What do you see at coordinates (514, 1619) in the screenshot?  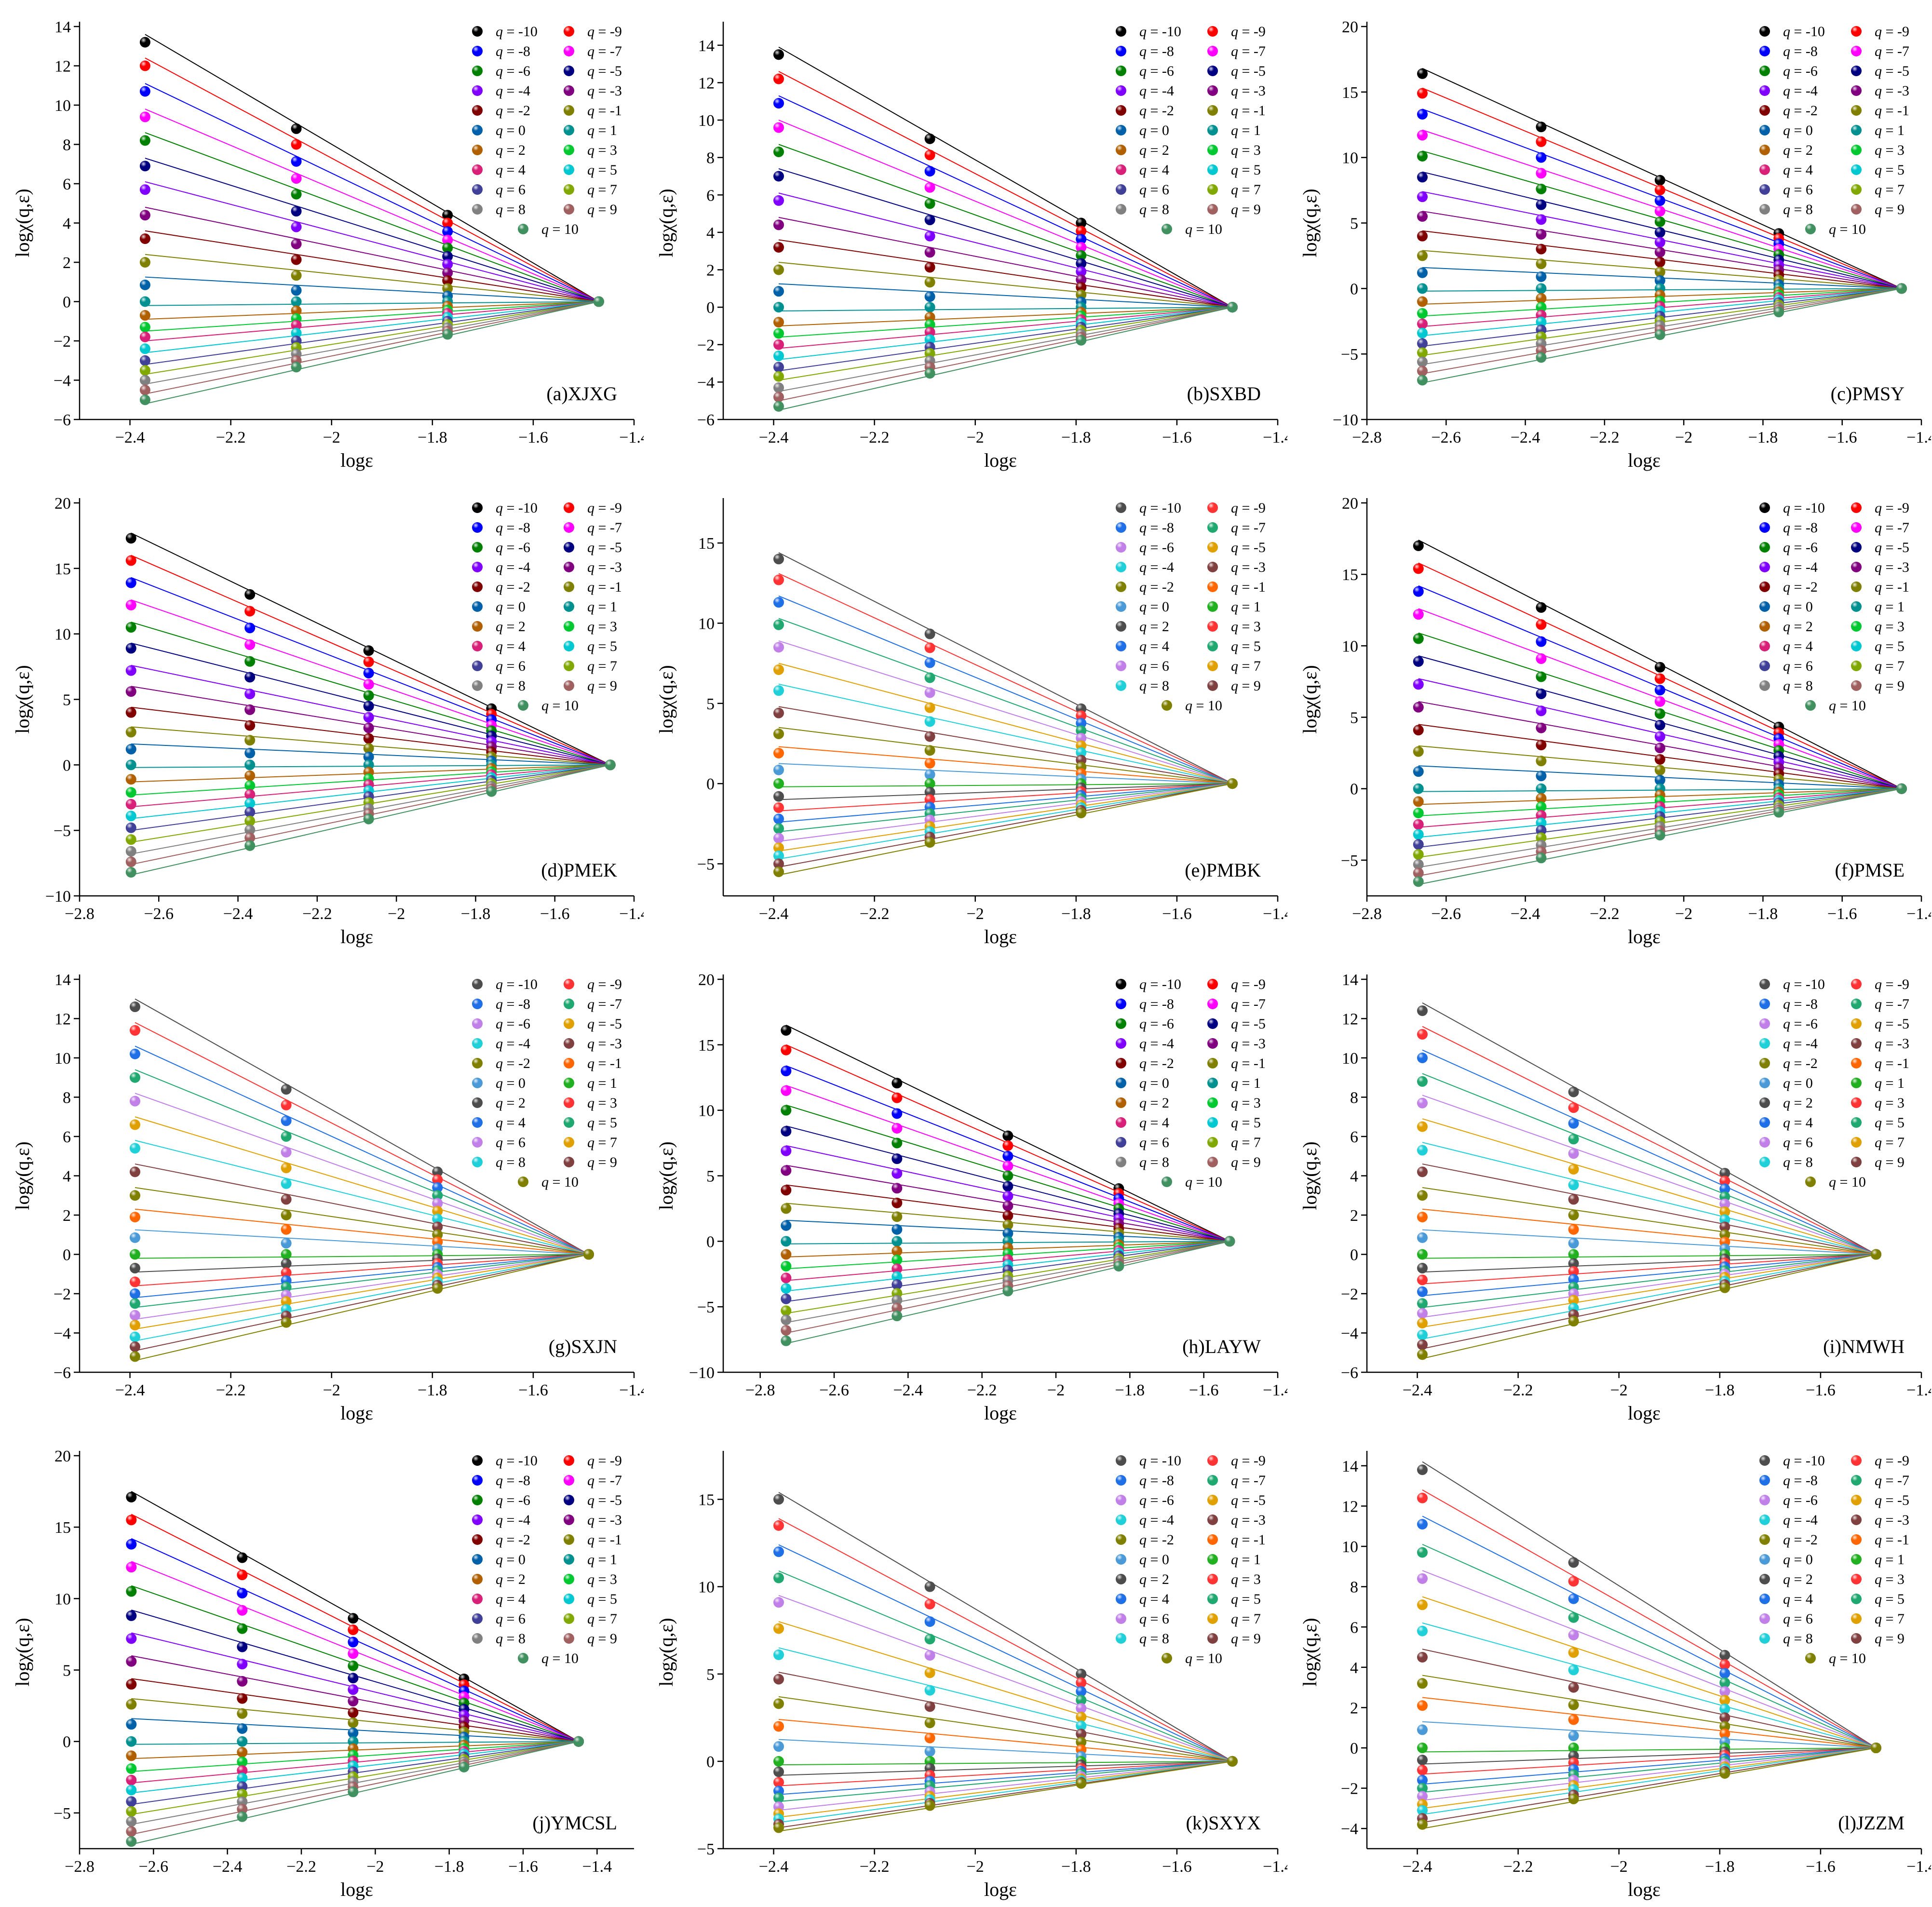 I see `legend-value: = 6` at bounding box center [514, 1619].